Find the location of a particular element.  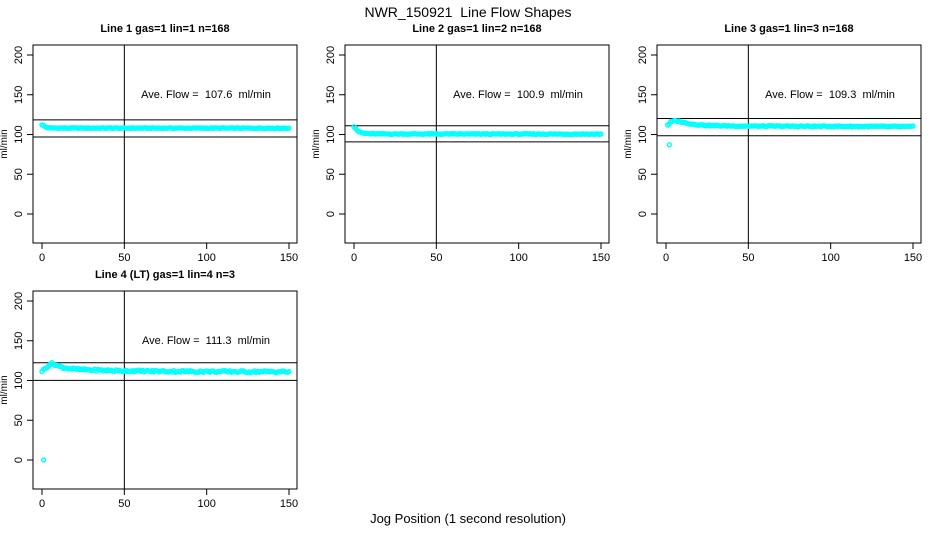

ave-flow-annotation: Ave. Flow = 111.3 ml/min is located at coordinates (206, 341).